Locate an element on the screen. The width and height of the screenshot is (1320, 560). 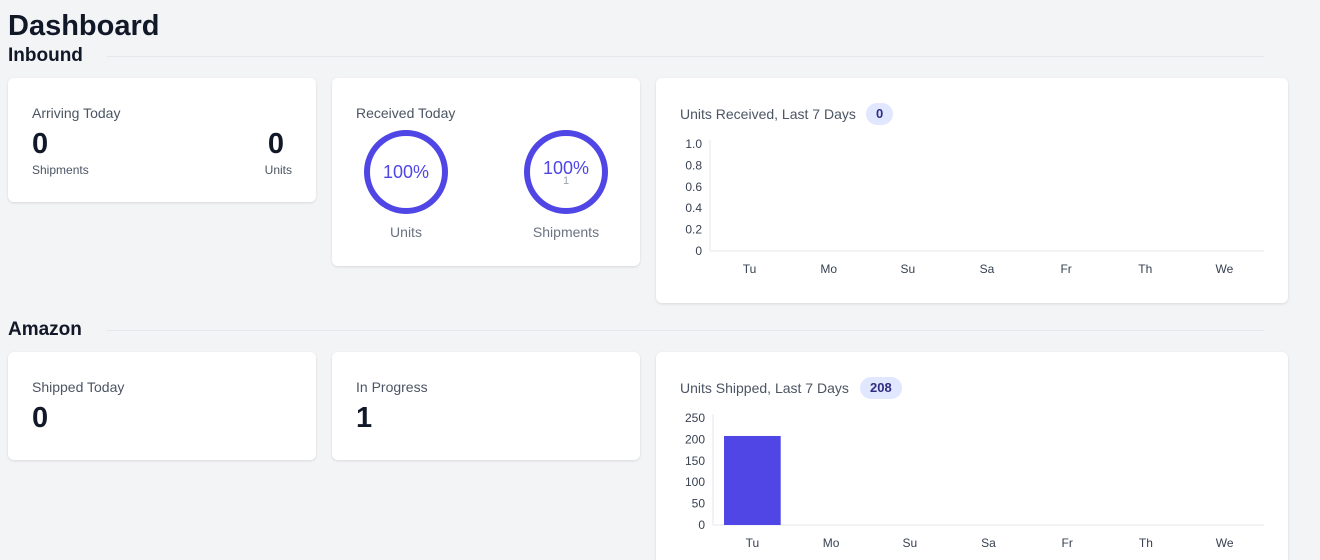
units-progress-ring: 100% is located at coordinates (406, 172).